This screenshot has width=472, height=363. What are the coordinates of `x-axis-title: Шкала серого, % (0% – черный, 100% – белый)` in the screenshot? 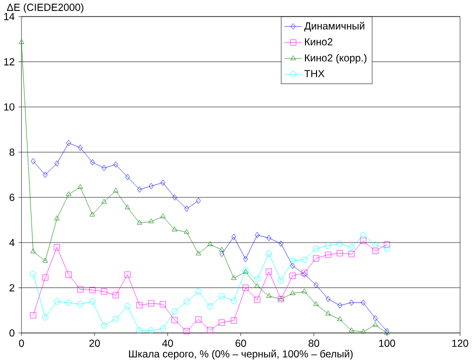 It's located at (241, 355).